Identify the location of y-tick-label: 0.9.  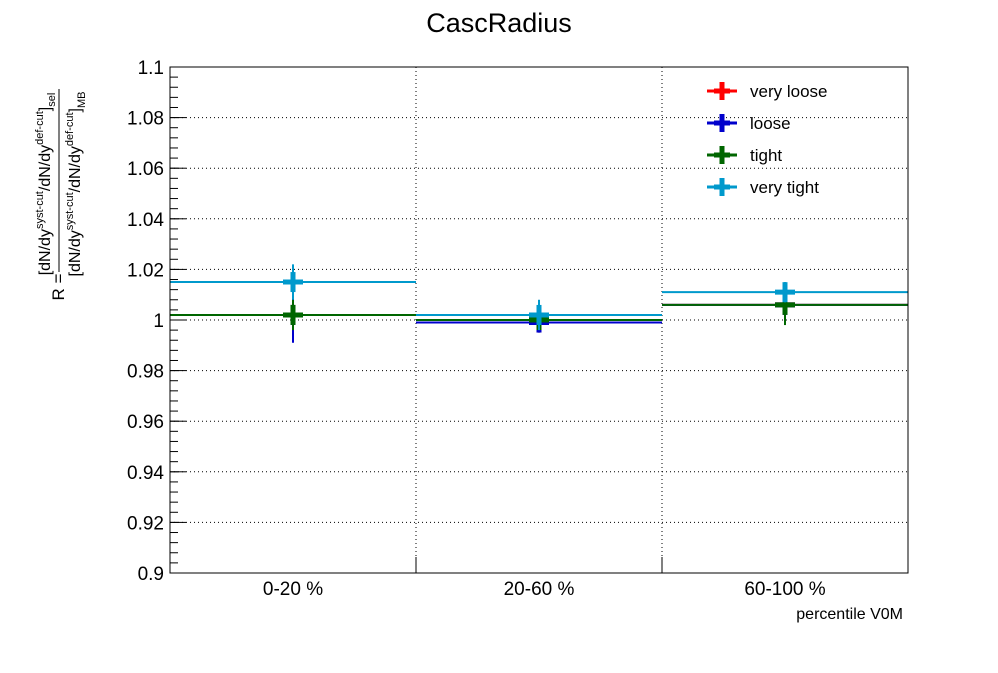
(151, 574).